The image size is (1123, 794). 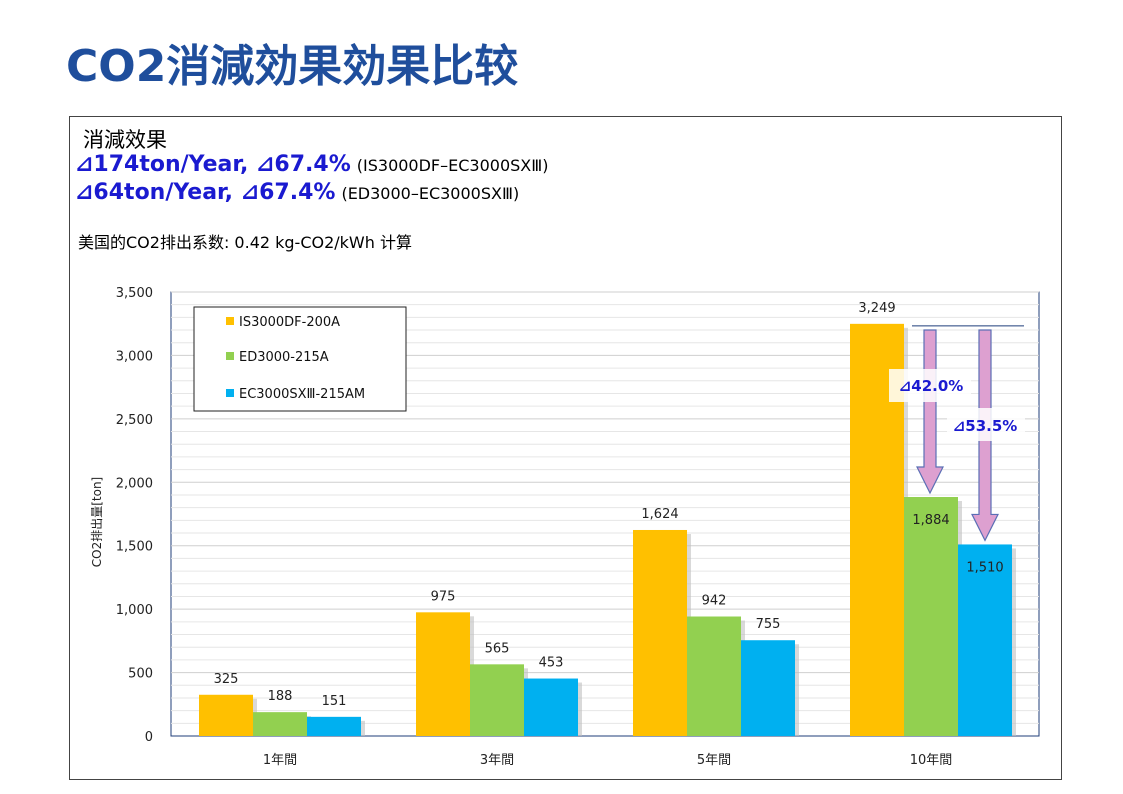 I want to click on y-tick-label: 3,000, so click(x=134, y=356).